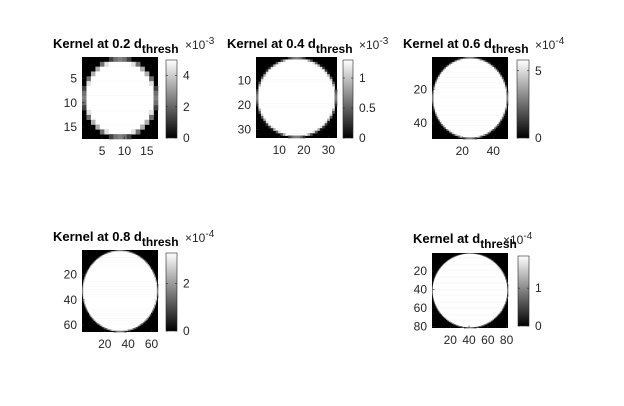 This screenshot has width=624, height=406. I want to click on colorbar: 05, so click(529, 102).